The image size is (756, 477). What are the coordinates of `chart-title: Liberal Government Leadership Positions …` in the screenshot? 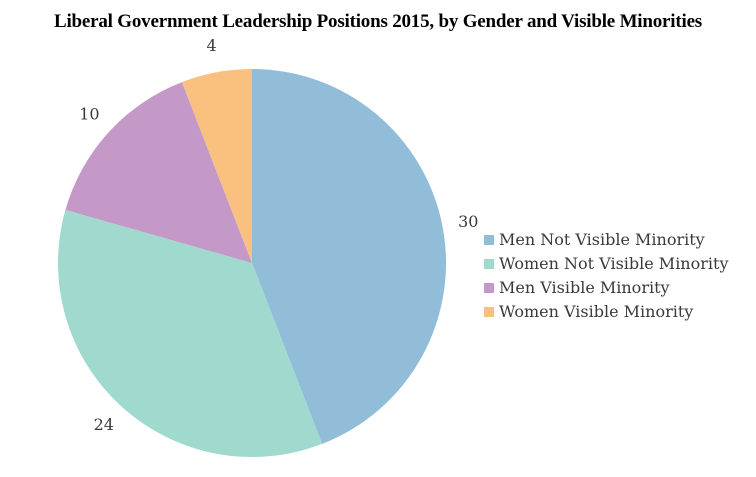 It's located at (378, 21).